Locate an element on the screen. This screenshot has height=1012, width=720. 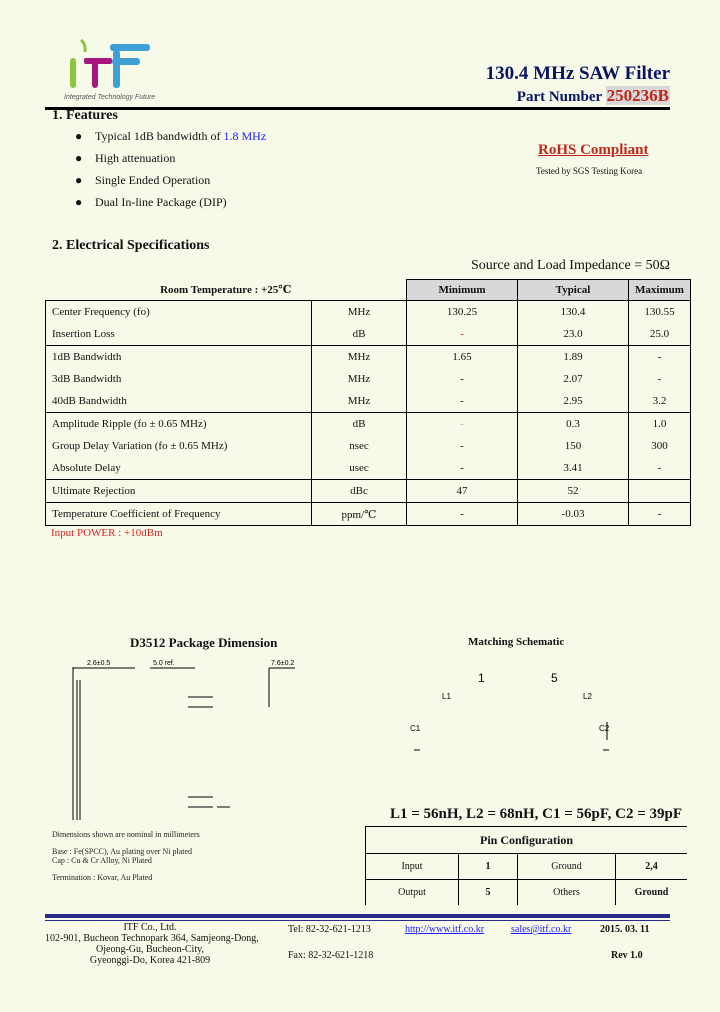
header-typical: Typical is located at coordinates (573, 290).